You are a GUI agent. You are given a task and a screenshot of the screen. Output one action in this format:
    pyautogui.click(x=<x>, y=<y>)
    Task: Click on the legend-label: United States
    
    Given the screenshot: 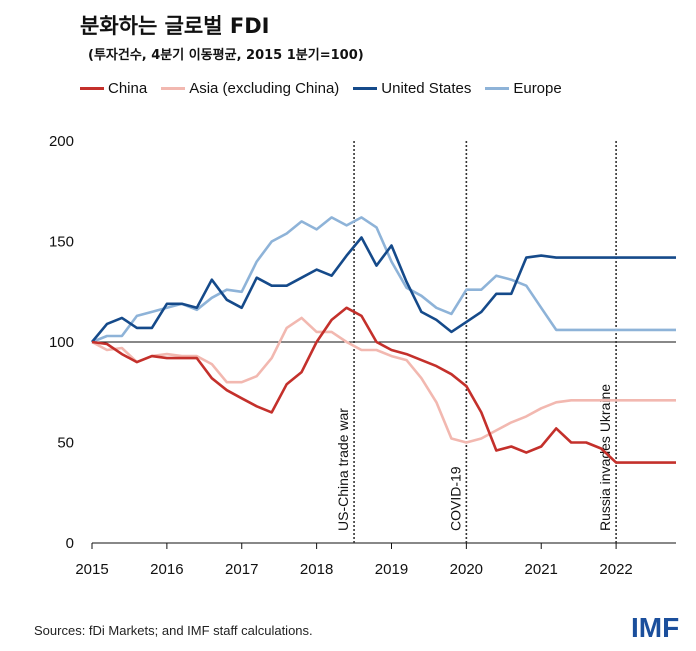 What is the action you would take?
    pyautogui.click(x=426, y=88)
    